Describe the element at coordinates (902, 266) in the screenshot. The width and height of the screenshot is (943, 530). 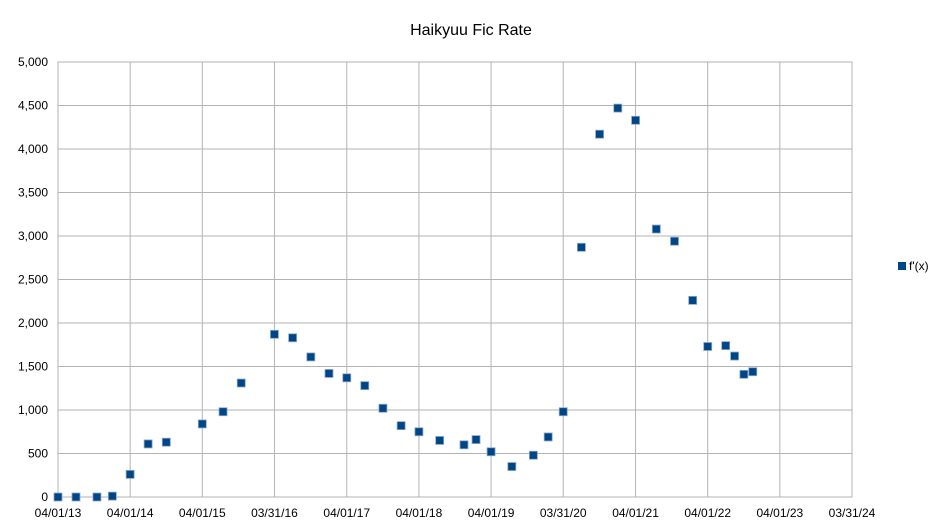
I see `legend-marker` at that location.